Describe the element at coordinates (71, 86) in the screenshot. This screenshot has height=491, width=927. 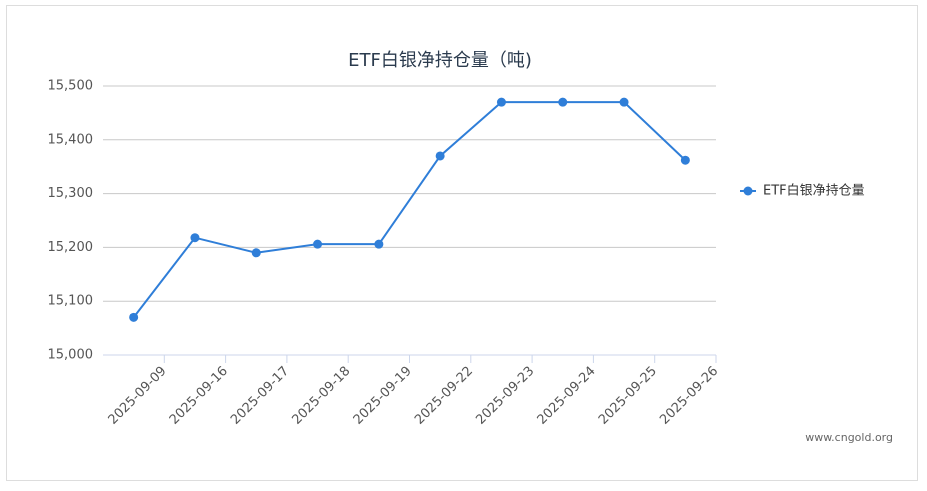
I see `y-tick-label: 15,500` at that location.